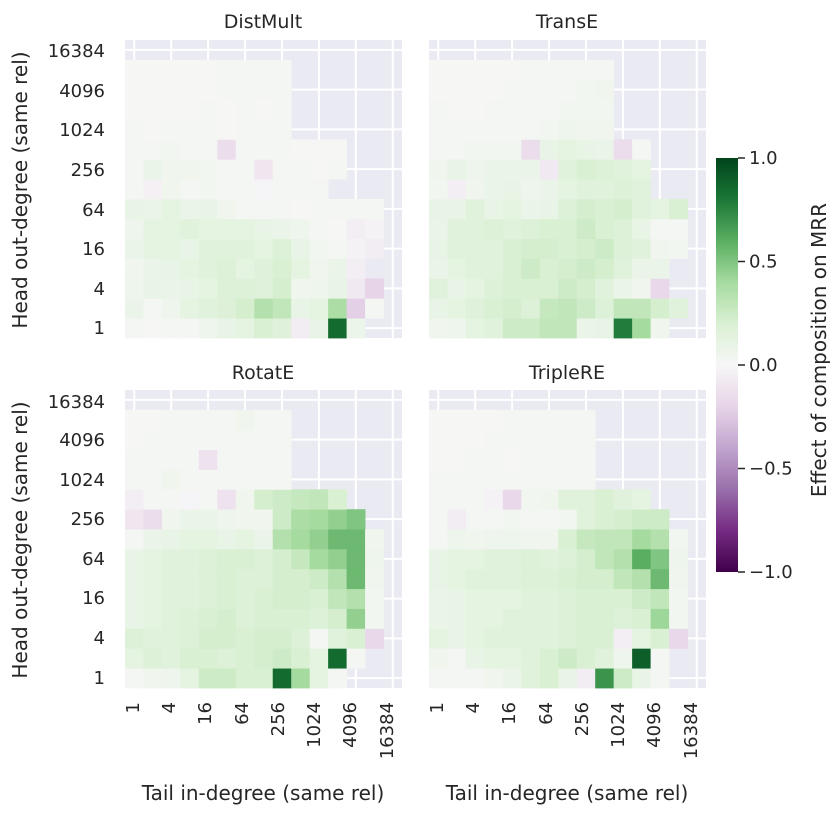 Image resolution: width=830 pixels, height=830 pixels. What do you see at coordinates (263, 175) in the screenshot?
I see `panel-distmult: DistMult` at bounding box center [263, 175].